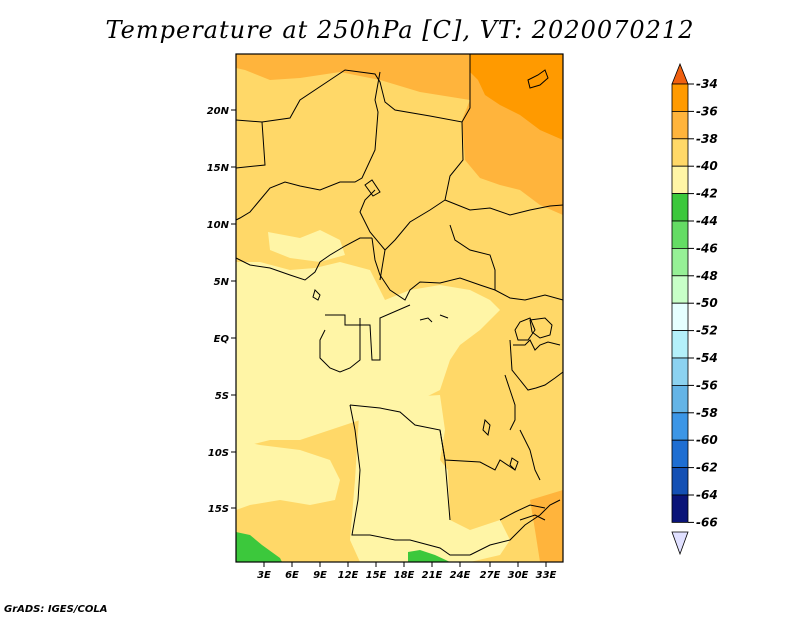 The height and width of the screenshot is (618, 800). What do you see at coordinates (707, 522) in the screenshot?
I see `colorbar-label: -66` at bounding box center [707, 522].